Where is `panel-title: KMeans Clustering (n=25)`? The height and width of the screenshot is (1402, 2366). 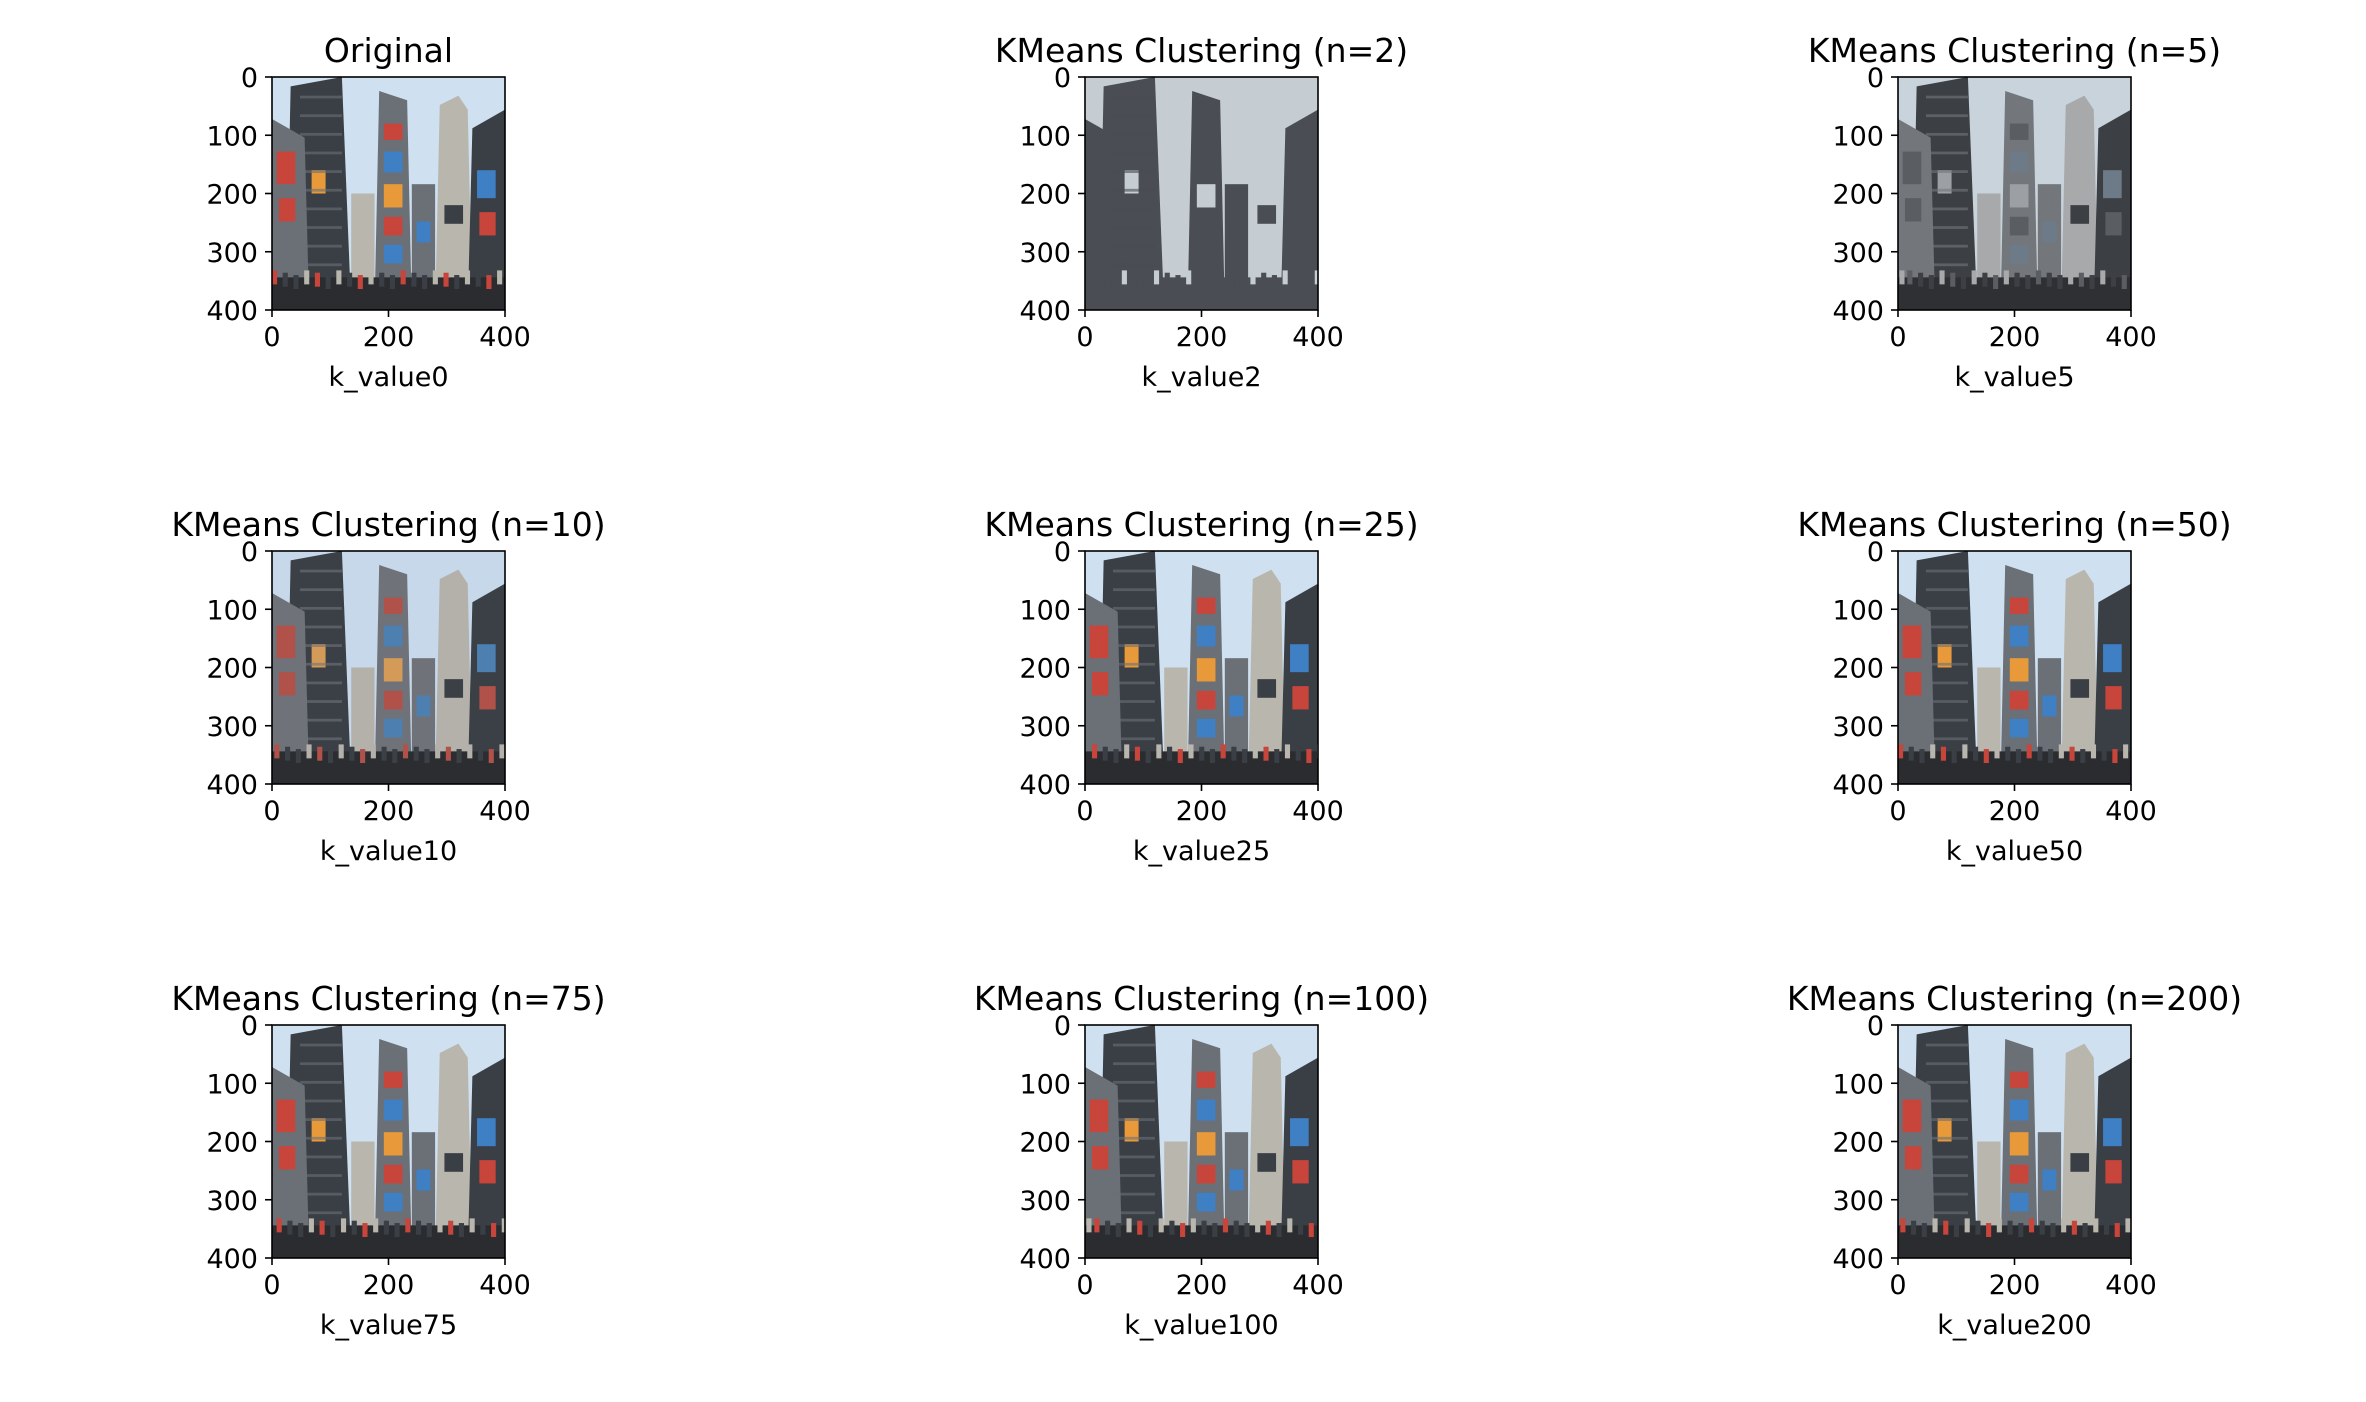
panel-title: KMeans Clustering (n=25) is located at coordinates (1201, 524).